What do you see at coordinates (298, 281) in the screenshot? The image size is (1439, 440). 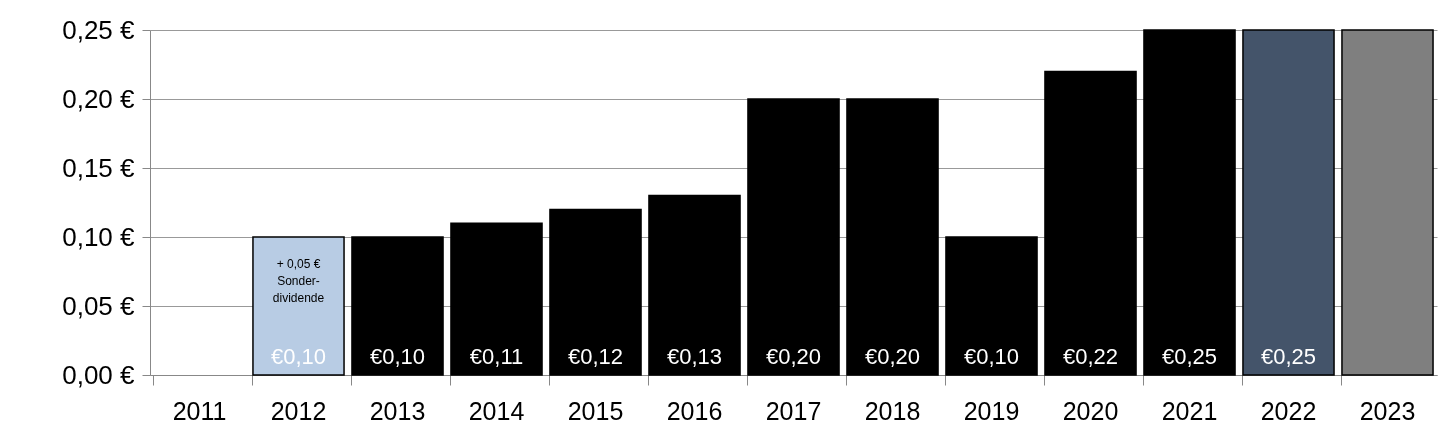 I see `annotation: + 0,05 € Sonder-dividende` at bounding box center [298, 281].